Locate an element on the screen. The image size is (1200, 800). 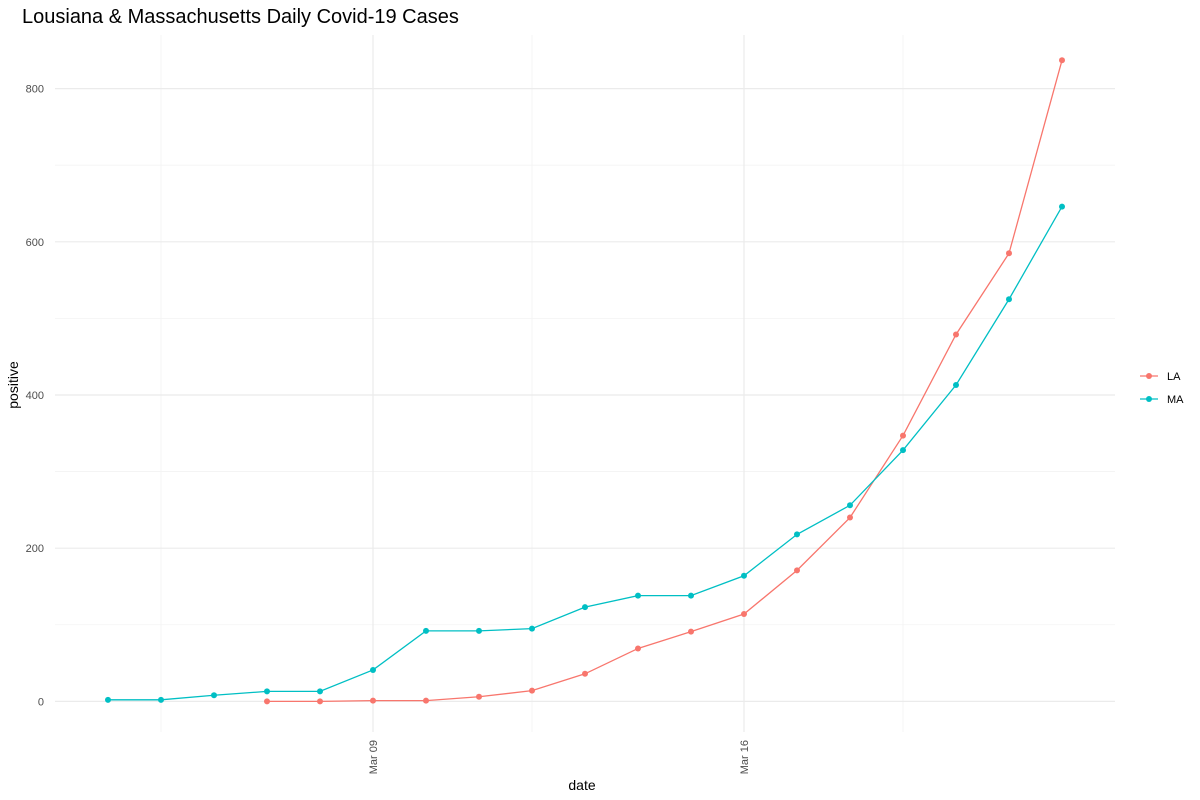
y-tick-label: 800 is located at coordinates (35, 90).